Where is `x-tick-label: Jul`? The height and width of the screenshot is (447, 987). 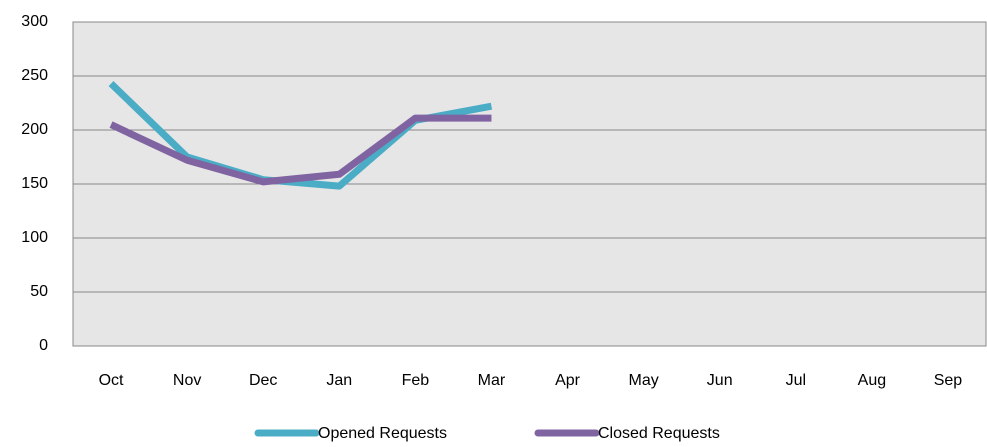
x-tick-label: Jul is located at coordinates (796, 380).